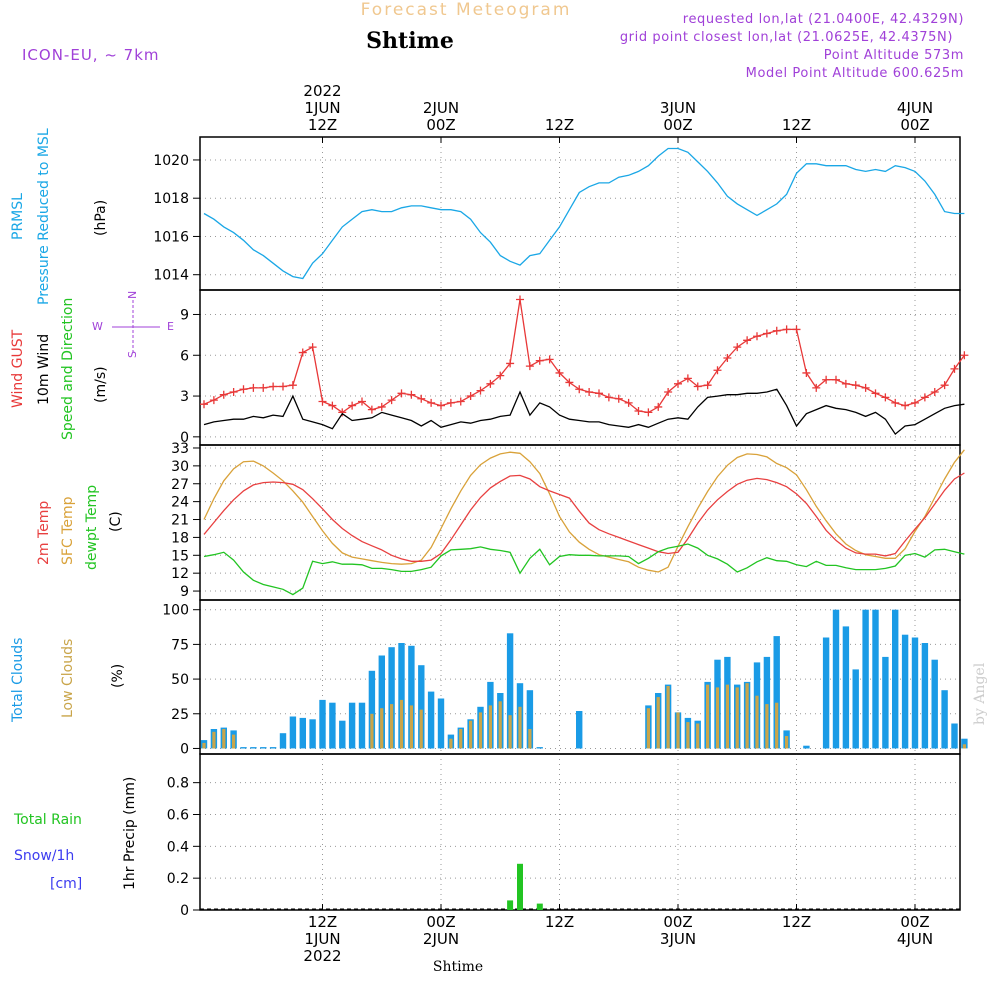 This screenshot has height=1004, width=1000. What do you see at coordinates (92, 527) in the screenshot?
I see `dew-label: dewpt Temp` at bounding box center [92, 527].